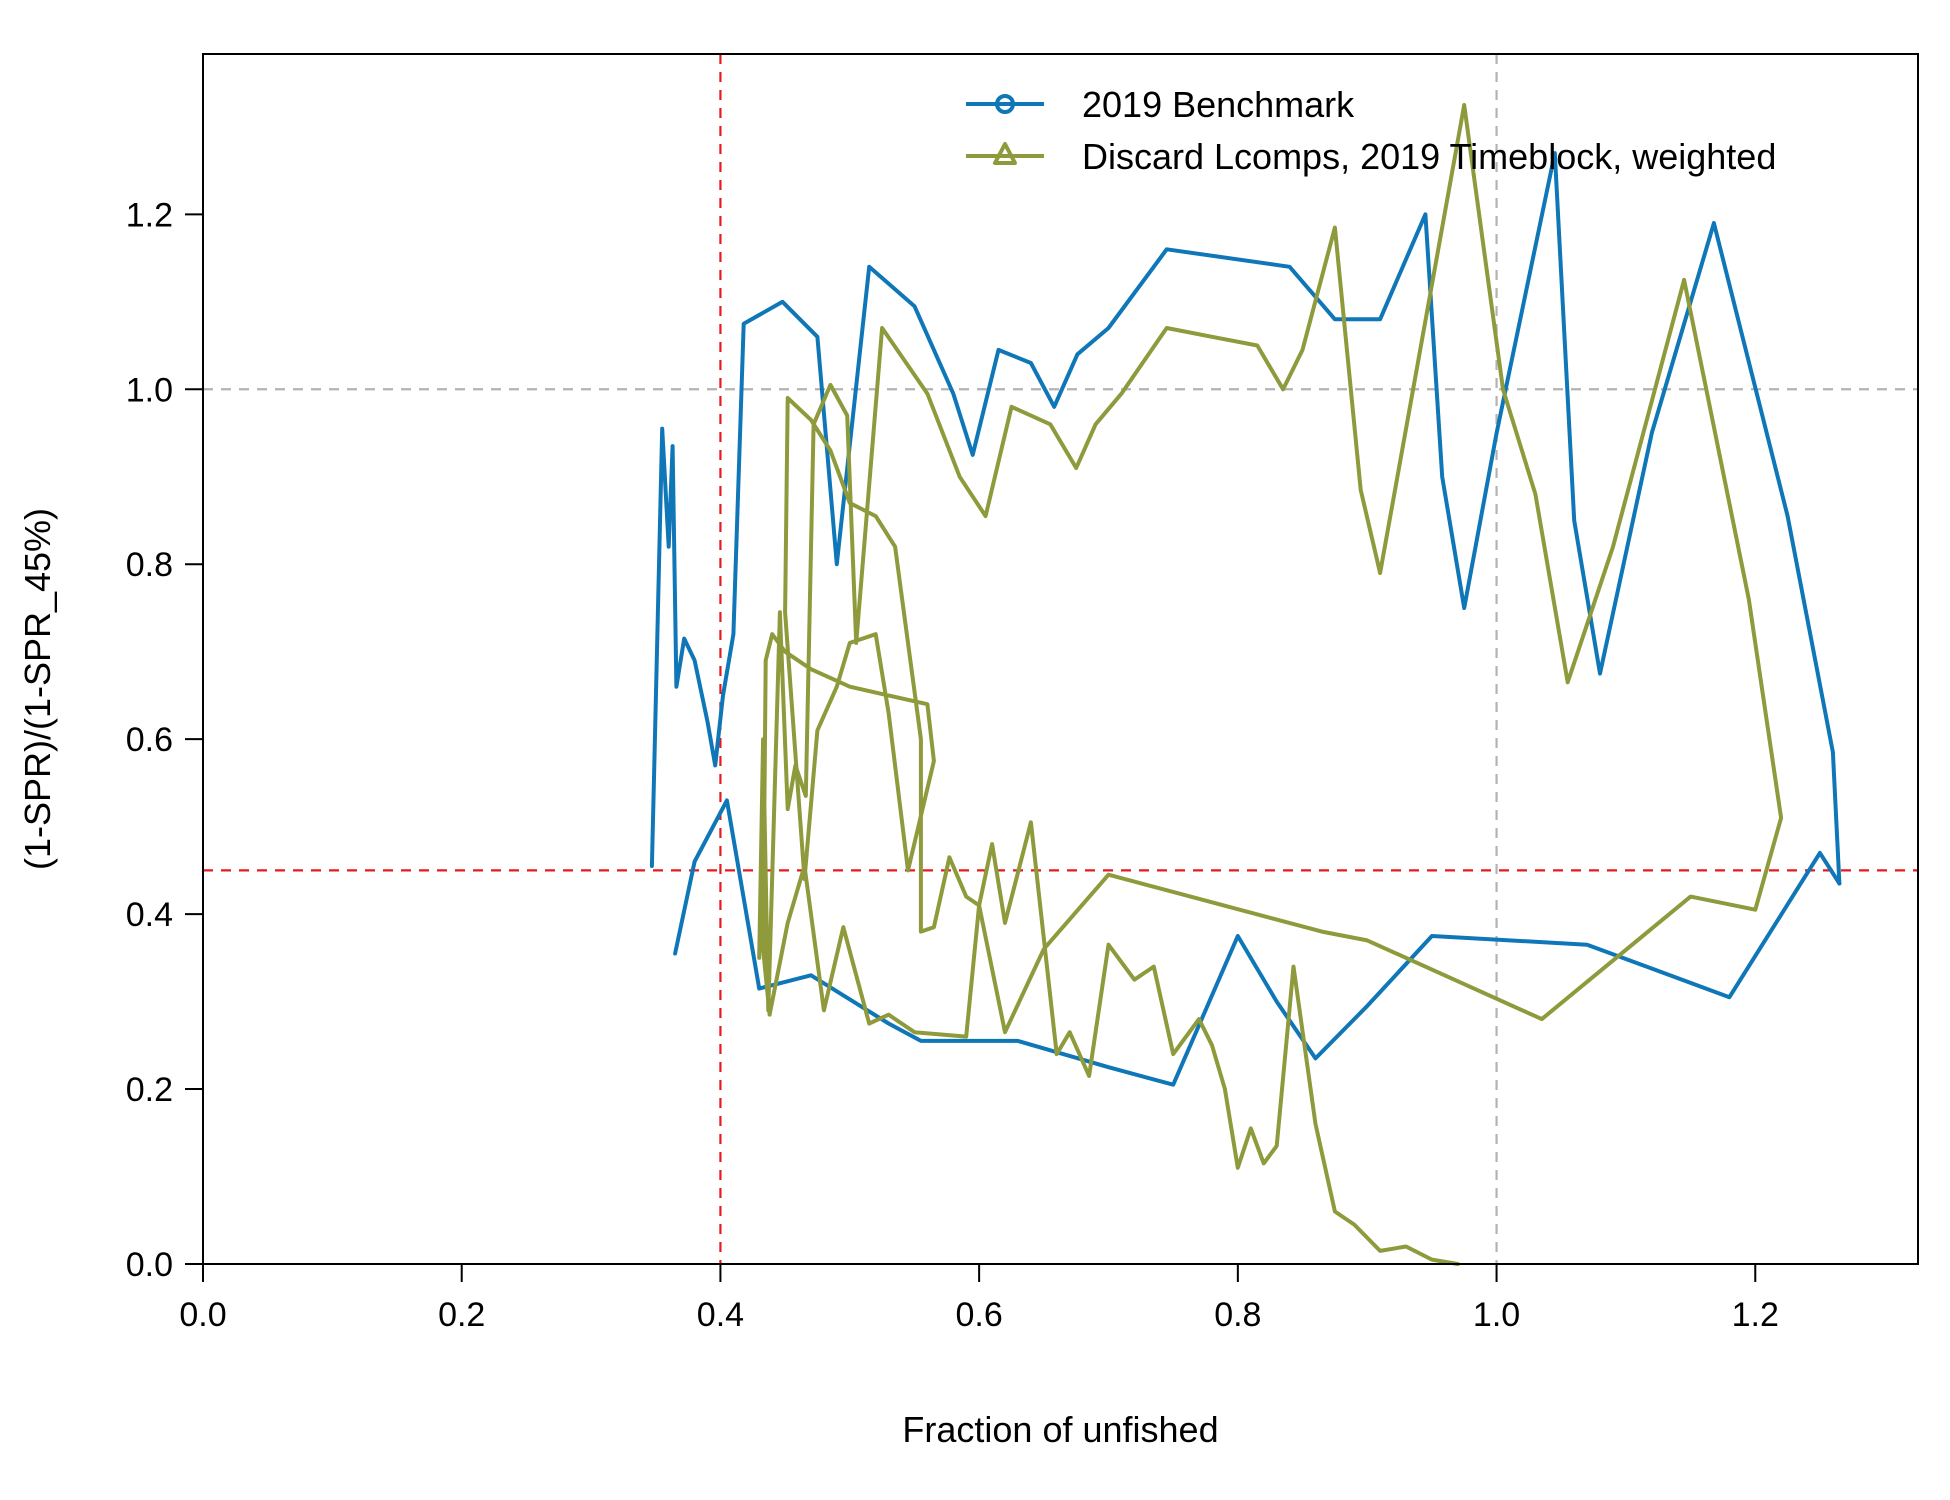  Describe the element at coordinates (149, 1265) in the screenshot. I see `y-tick-label: 0.0` at that location.